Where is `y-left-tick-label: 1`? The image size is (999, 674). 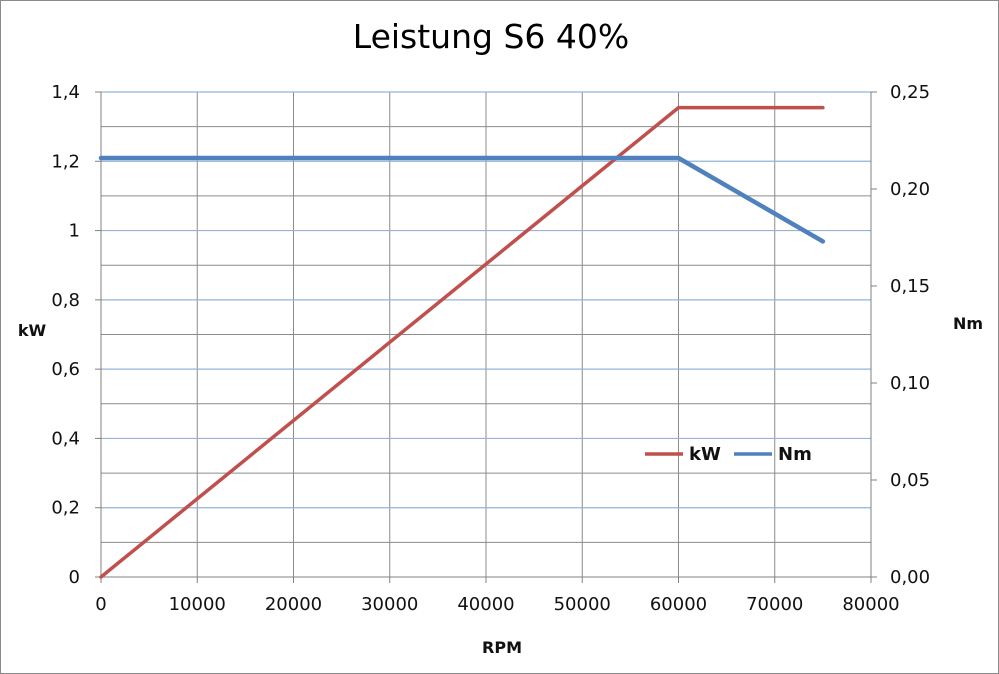
y-left-tick-label: 1 is located at coordinates (74, 231).